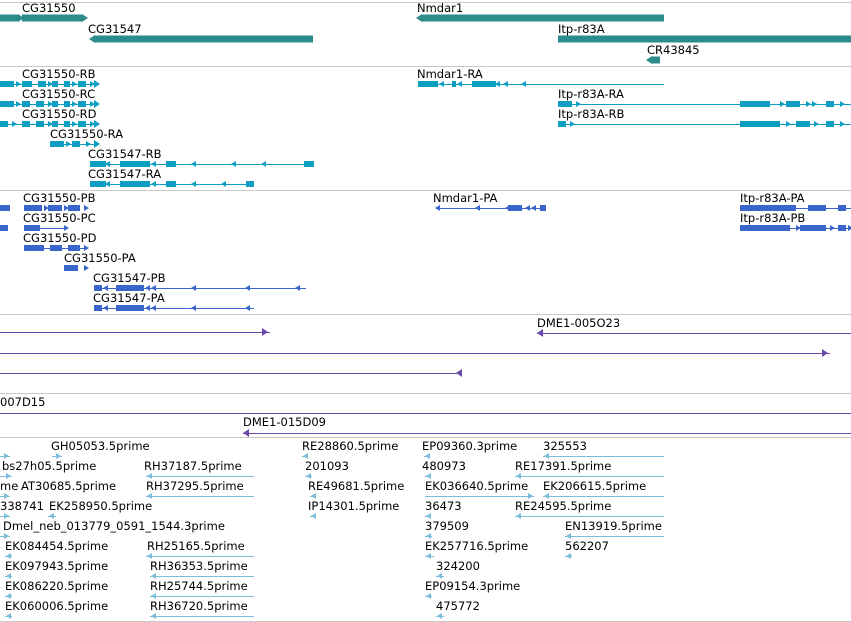 Image resolution: width=851 pixels, height=622 pixels. What do you see at coordinates (59, 198) in the screenshot?
I see `protein-label: CG31550-PB` at bounding box center [59, 198].